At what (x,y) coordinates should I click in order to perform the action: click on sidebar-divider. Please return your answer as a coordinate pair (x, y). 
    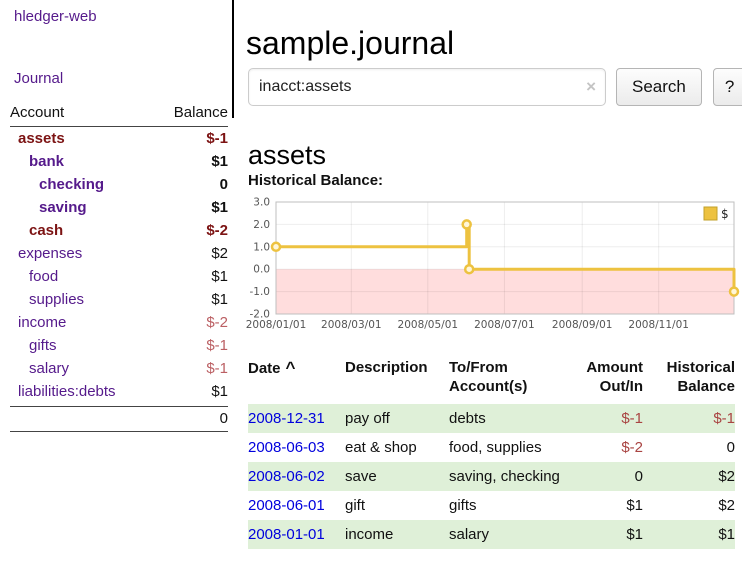
    Looking at the image, I should click on (233, 59).